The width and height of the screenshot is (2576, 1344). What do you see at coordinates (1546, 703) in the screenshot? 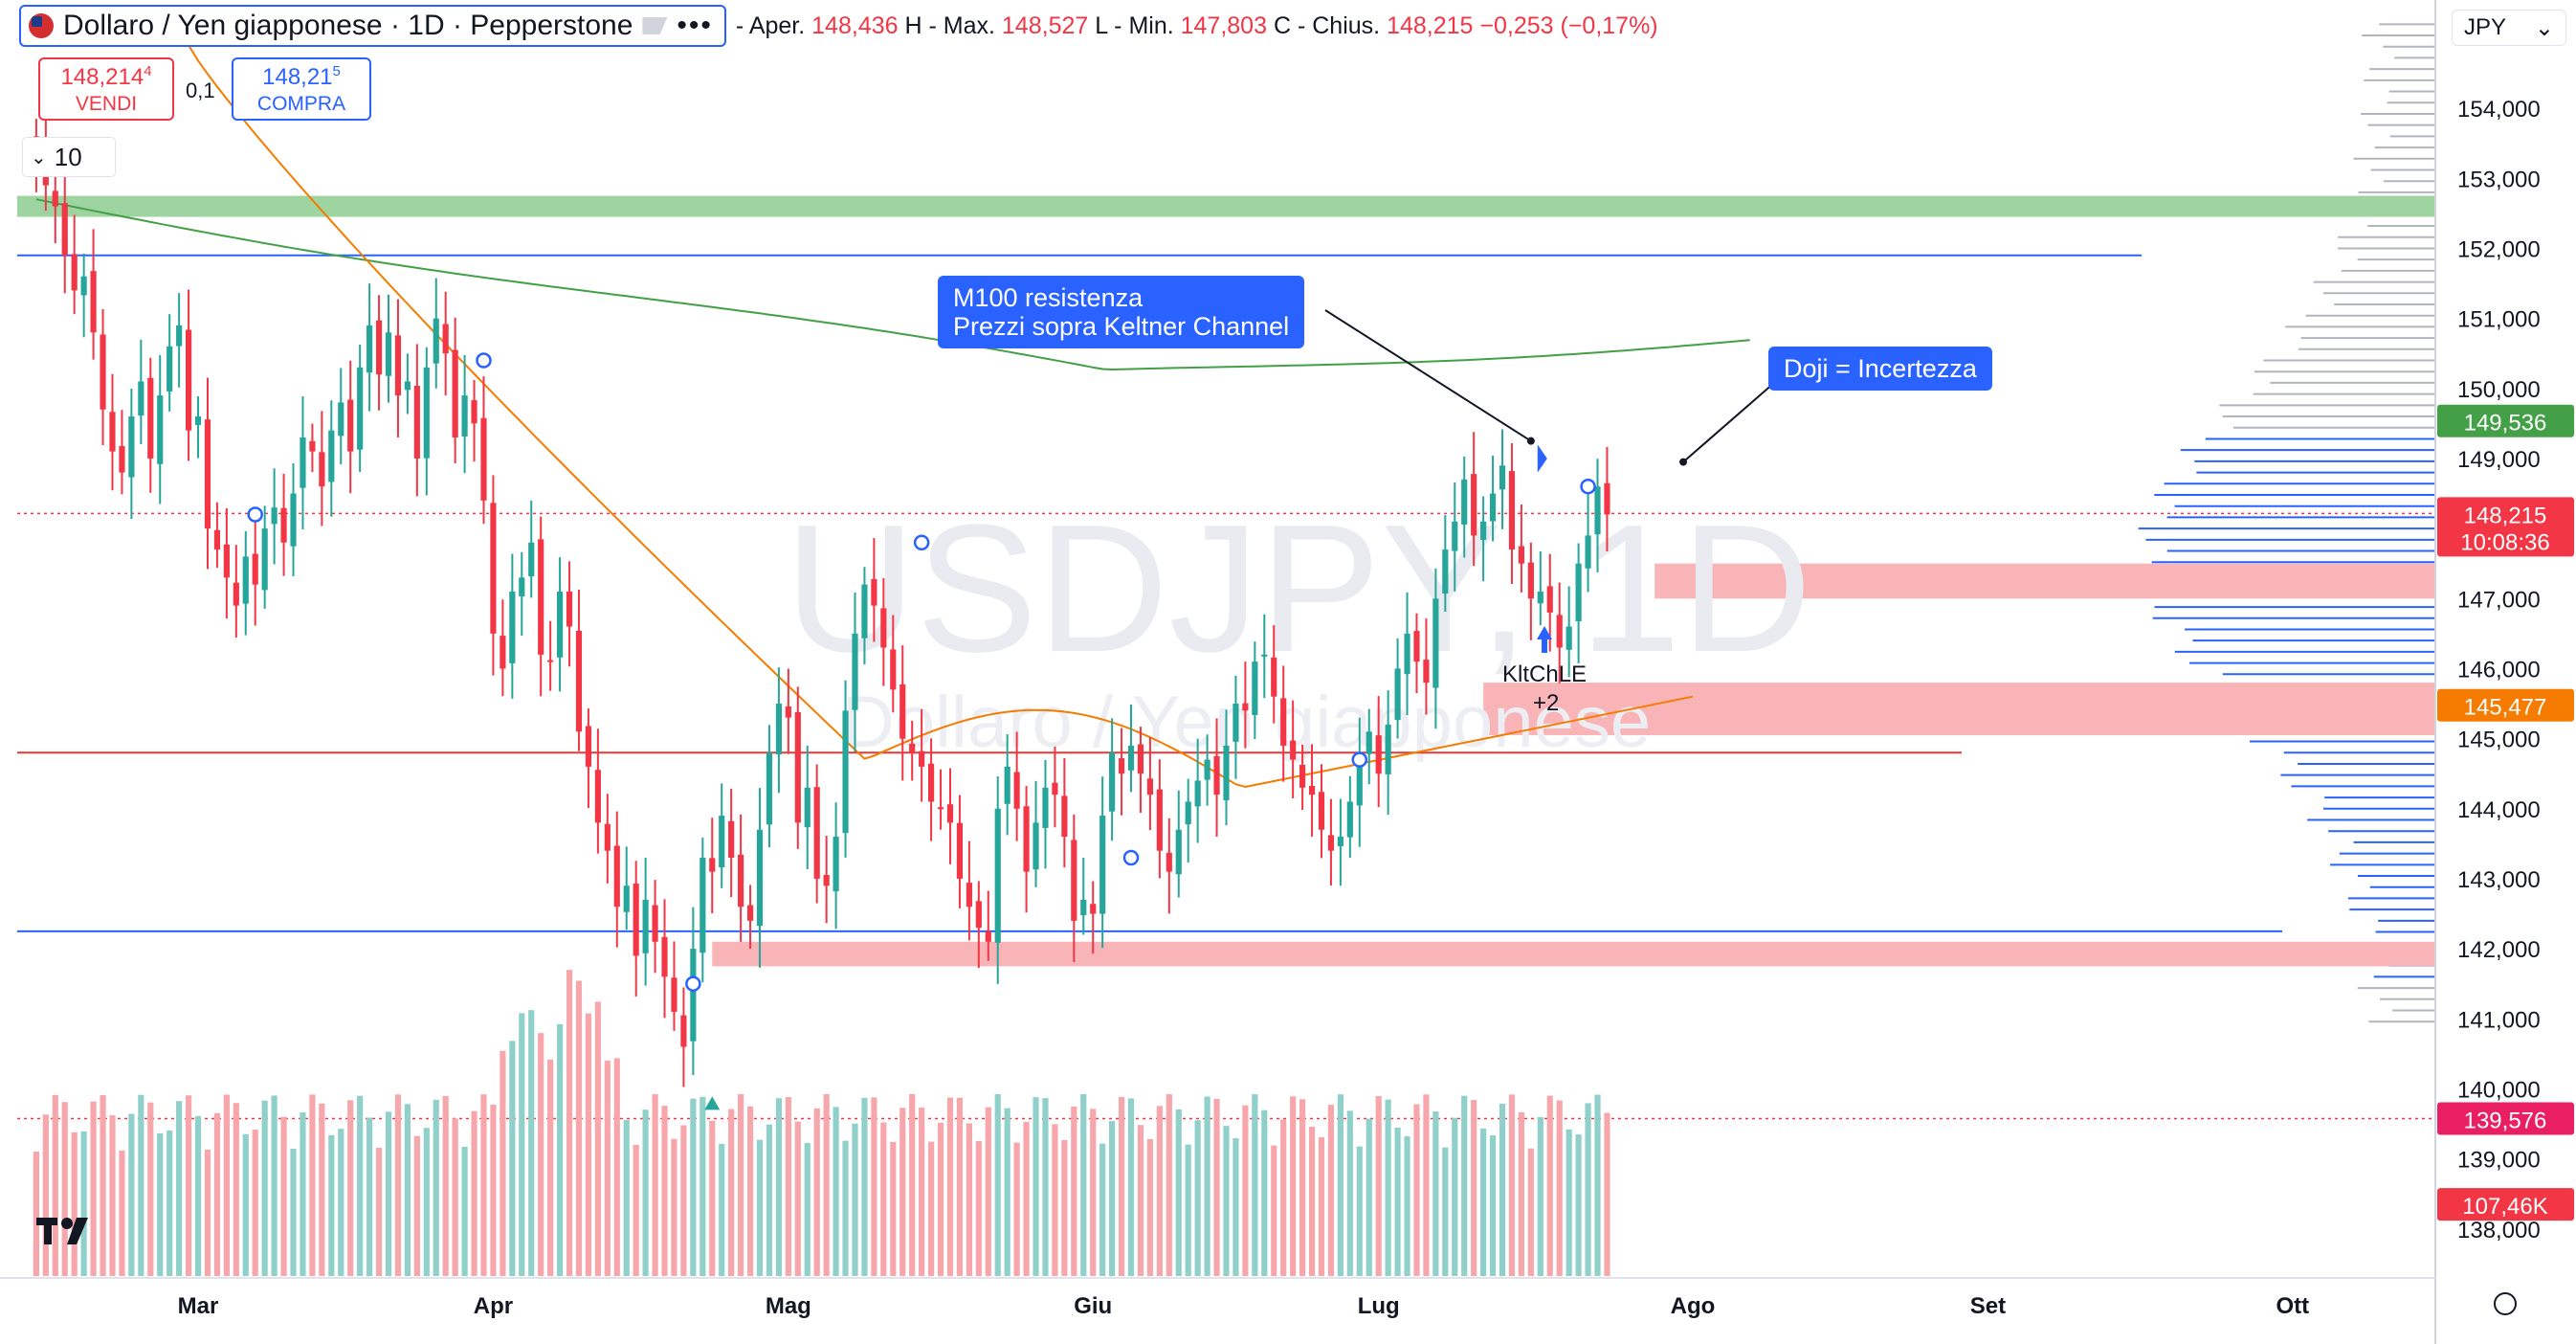
I see `signal-sub: +2` at bounding box center [1546, 703].